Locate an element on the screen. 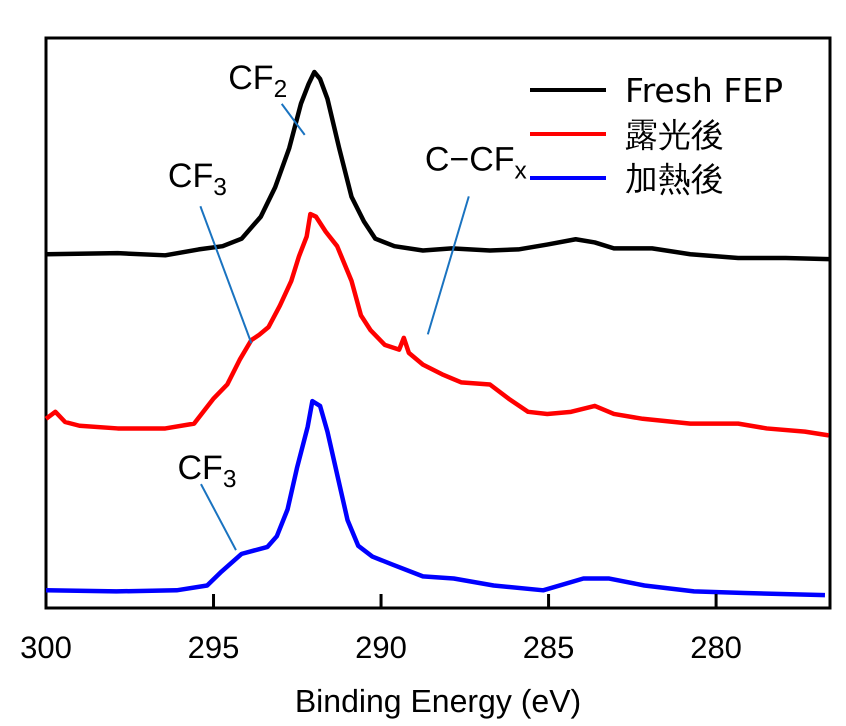 Image resolution: width=846 pixels, height=726 pixels. x-axis-title: Binding Energy (eV) is located at coordinates (438, 701).